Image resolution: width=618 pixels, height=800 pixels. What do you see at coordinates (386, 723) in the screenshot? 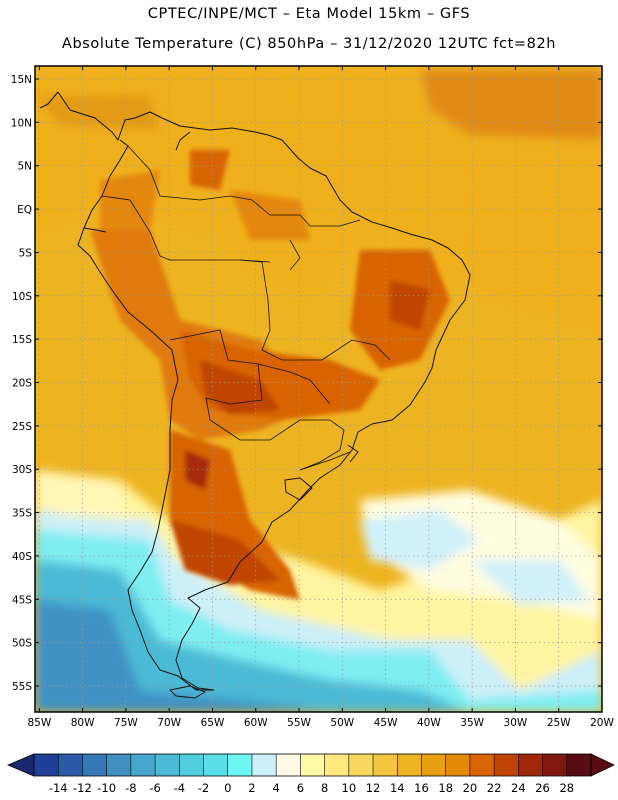
I see `lon-label: 45W` at bounding box center [386, 723].